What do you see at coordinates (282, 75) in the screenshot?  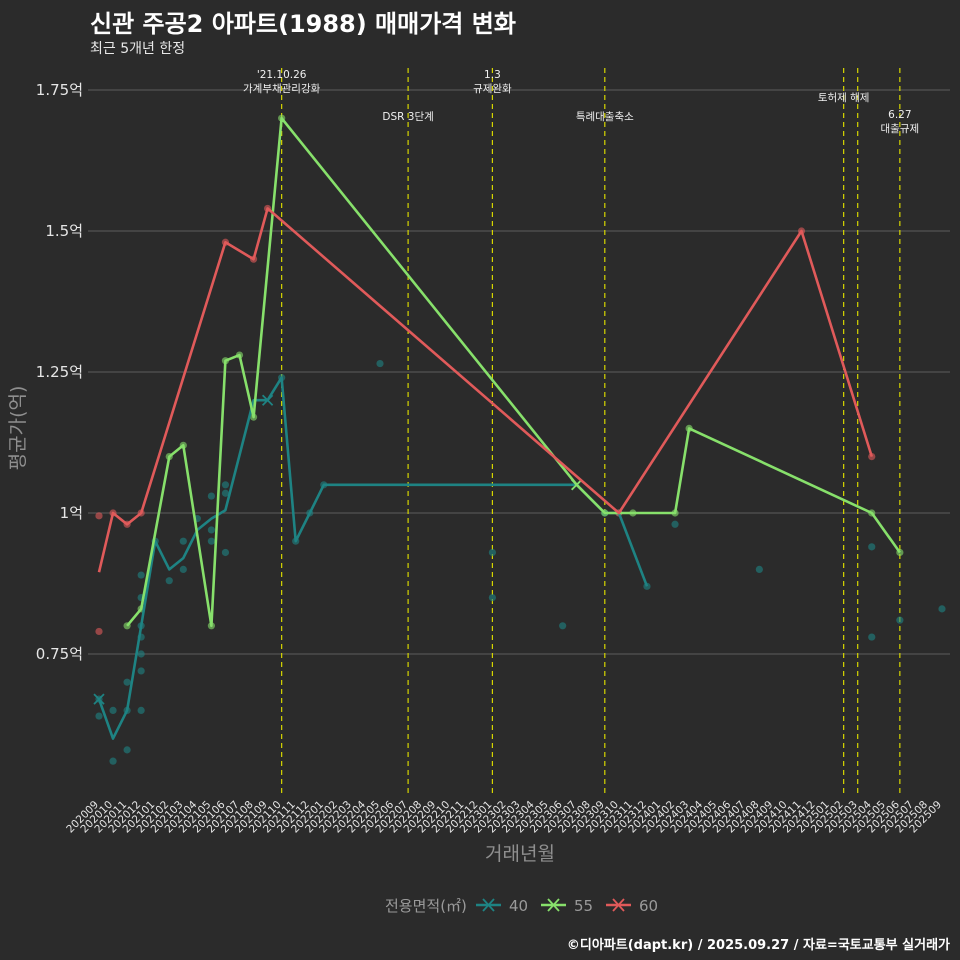 I see `event-label: '21.10.26` at bounding box center [282, 75].